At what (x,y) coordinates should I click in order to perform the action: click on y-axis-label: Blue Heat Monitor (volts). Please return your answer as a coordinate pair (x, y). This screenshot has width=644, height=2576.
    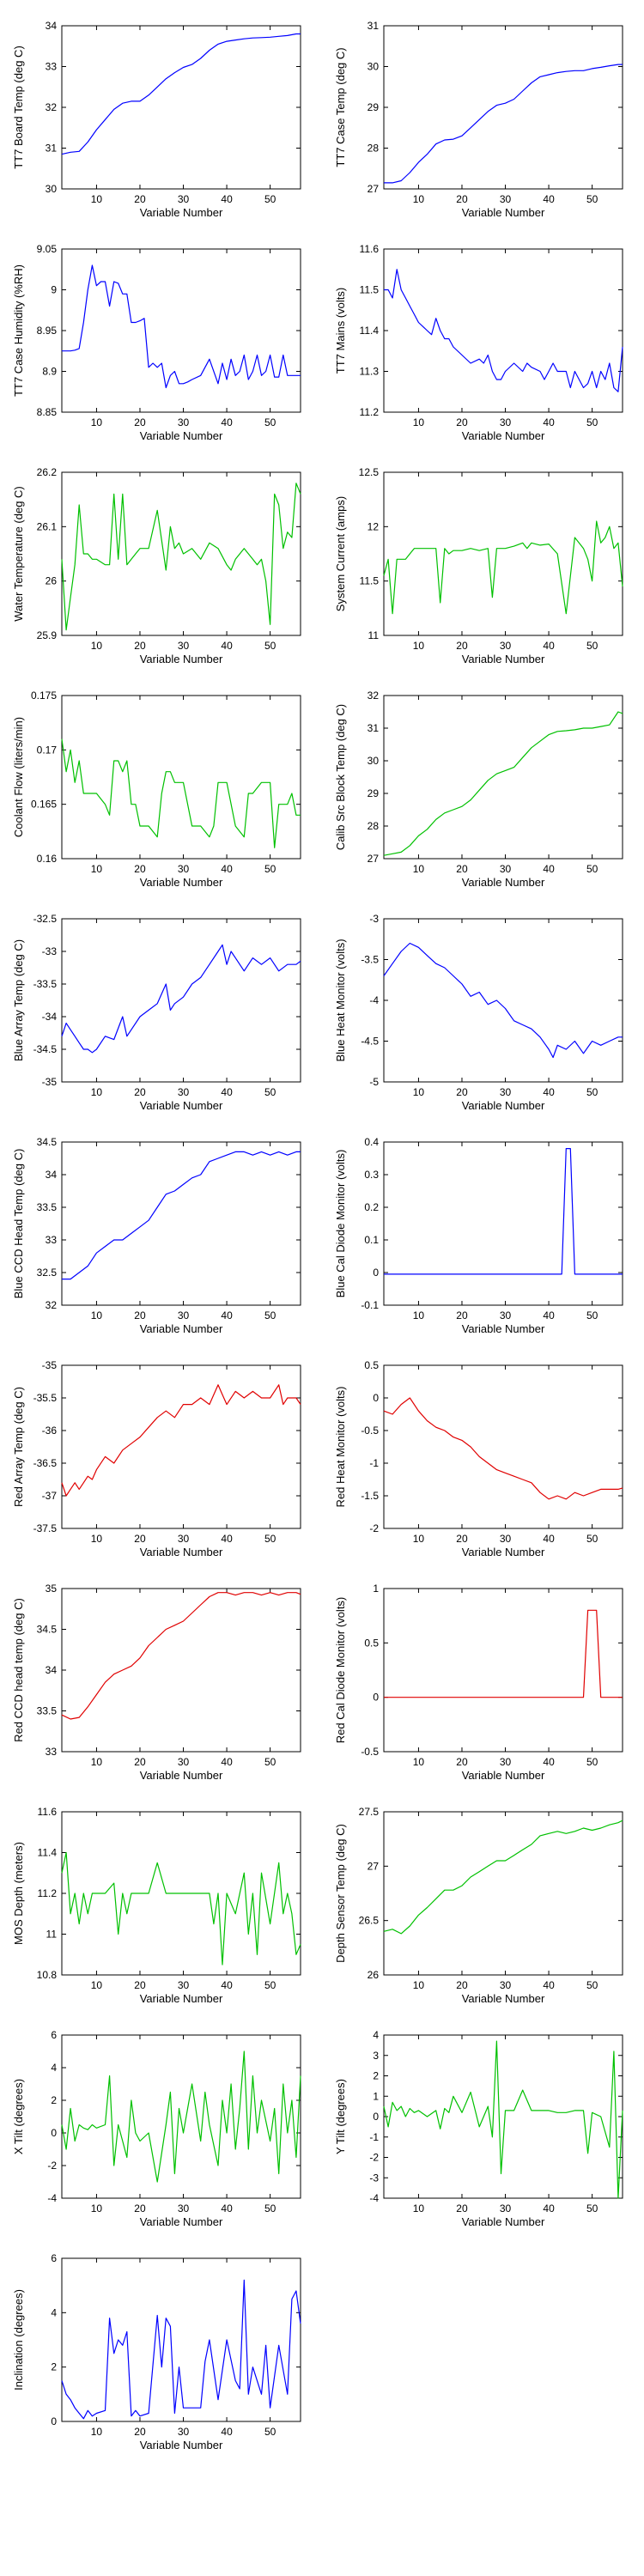
    Looking at the image, I should click on (340, 1000).